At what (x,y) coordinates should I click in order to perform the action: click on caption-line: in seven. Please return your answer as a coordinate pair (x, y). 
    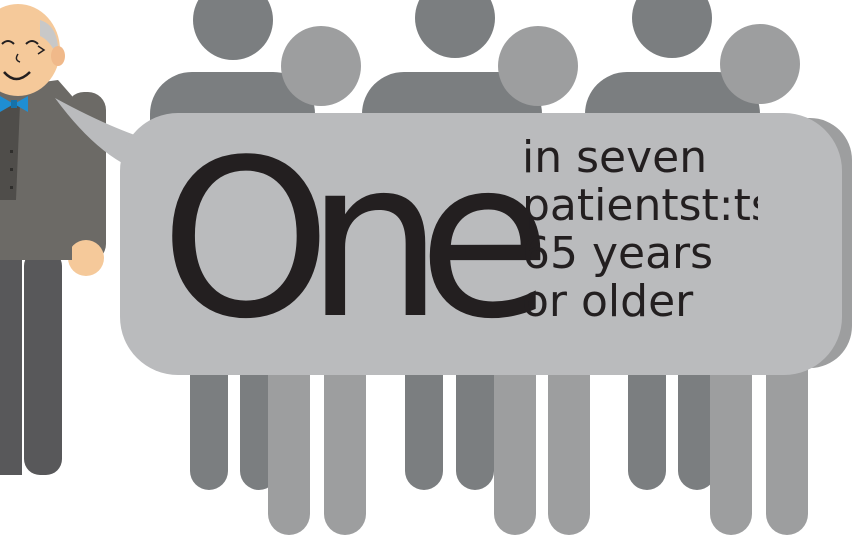
    Looking at the image, I should click on (615, 158).